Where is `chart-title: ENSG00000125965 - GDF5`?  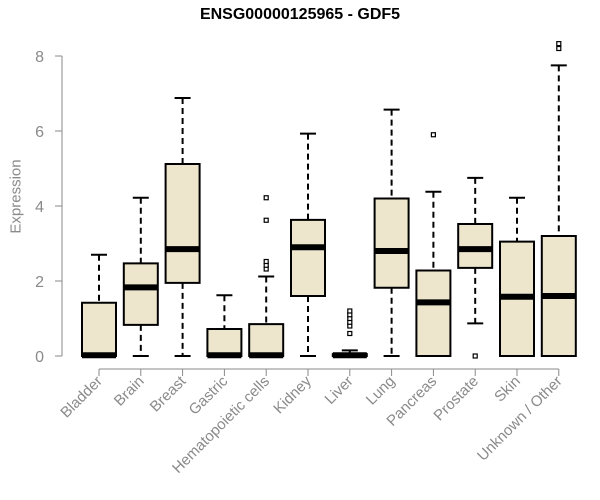
chart-title: ENSG00000125965 - GDF5 is located at coordinates (300, 14).